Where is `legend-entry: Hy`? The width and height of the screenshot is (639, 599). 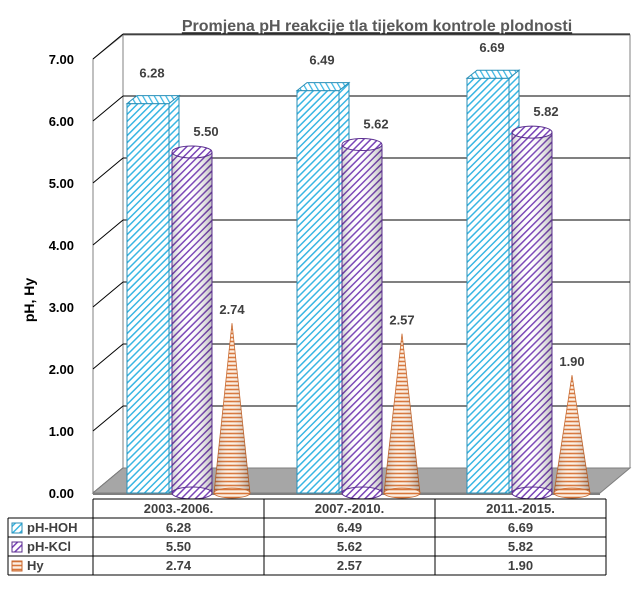 legend-entry: Hy is located at coordinates (35, 565).